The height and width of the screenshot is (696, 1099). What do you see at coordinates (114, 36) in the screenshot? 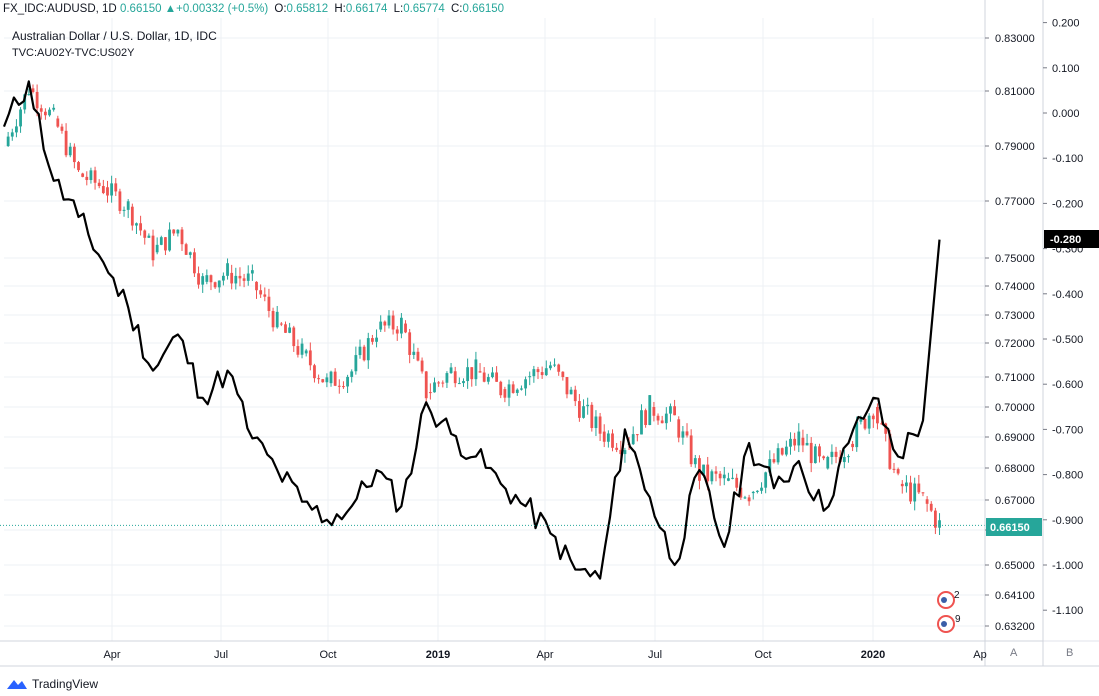
I see `legend-title: Australian Dollar / U.S. Dollar, 1D, IDC` at bounding box center [114, 36].